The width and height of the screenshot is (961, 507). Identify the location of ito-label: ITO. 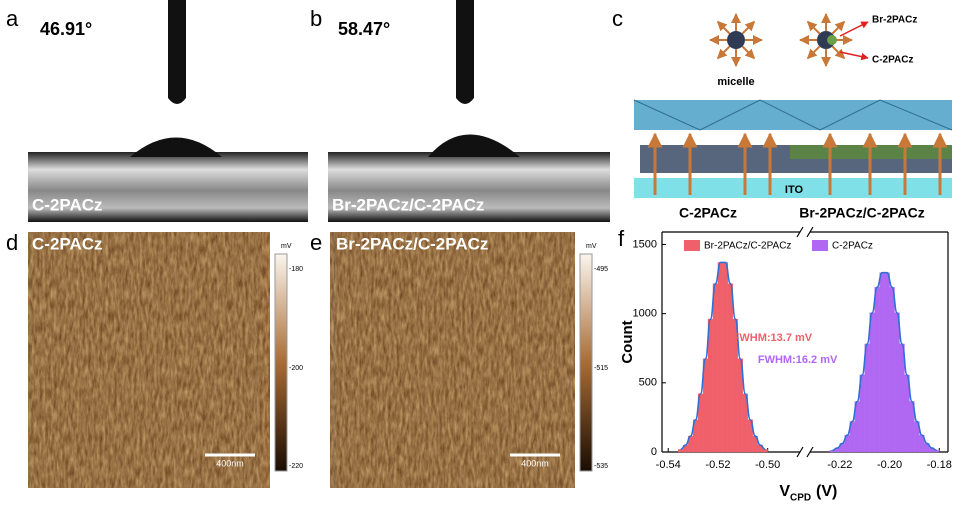
(794, 190).